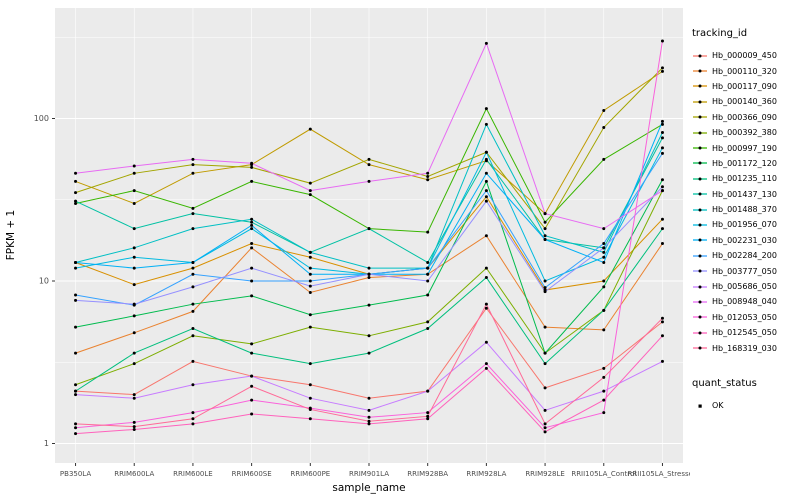 Image resolution: width=800 pixels, height=500 pixels. Describe the element at coordinates (718, 405) in the screenshot. I see `legend-item-label: OK` at that location.